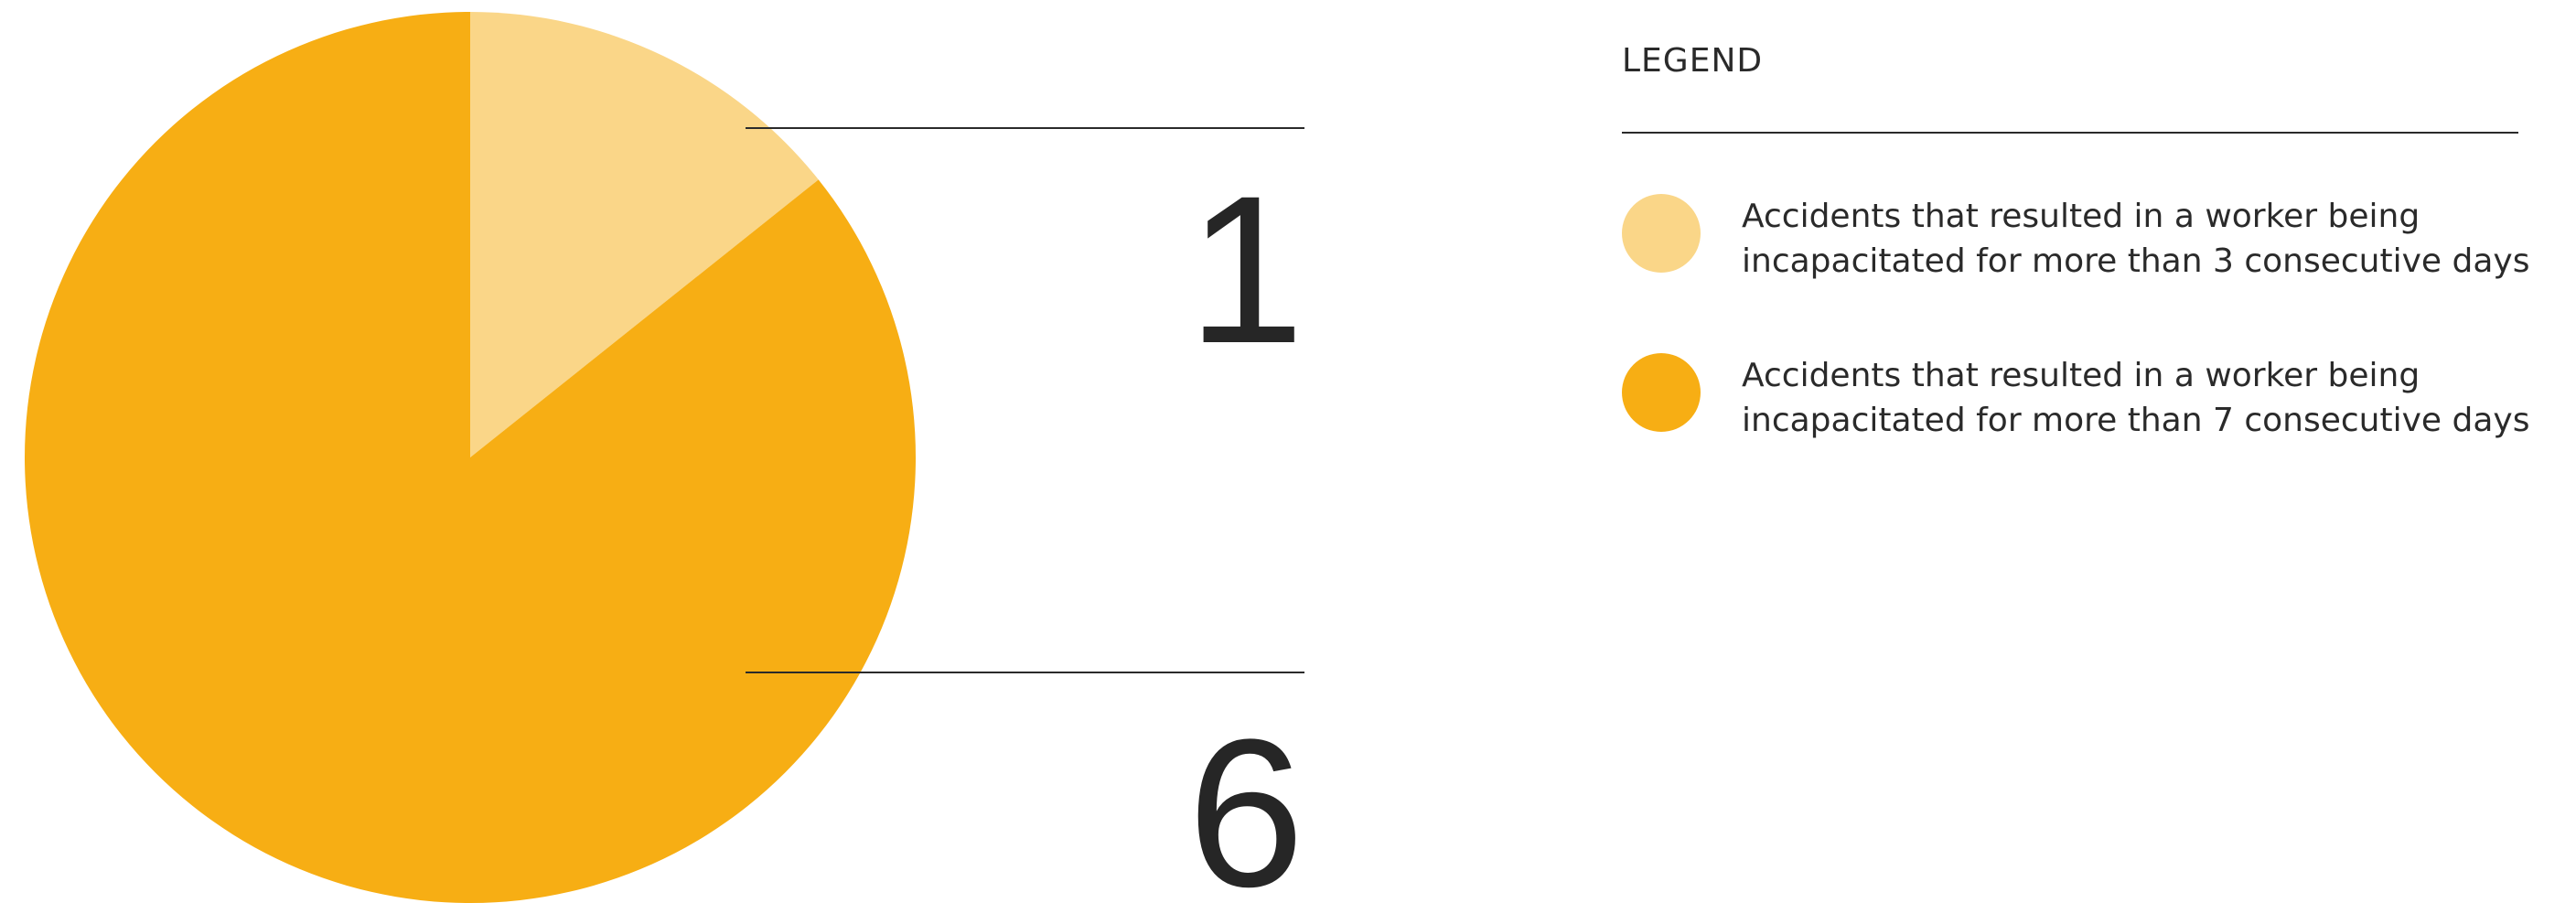 The image size is (2576, 903). I want to click on value-label: 1, so click(1245, 269).